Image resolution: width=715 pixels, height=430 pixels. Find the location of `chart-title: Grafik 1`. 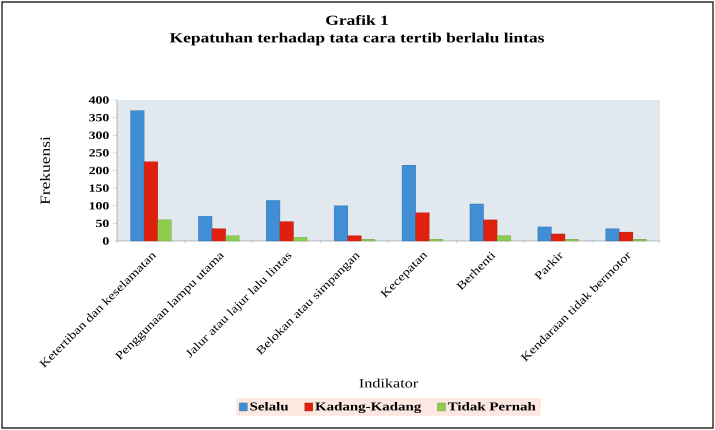

chart-title: Grafik 1 is located at coordinates (357, 20).